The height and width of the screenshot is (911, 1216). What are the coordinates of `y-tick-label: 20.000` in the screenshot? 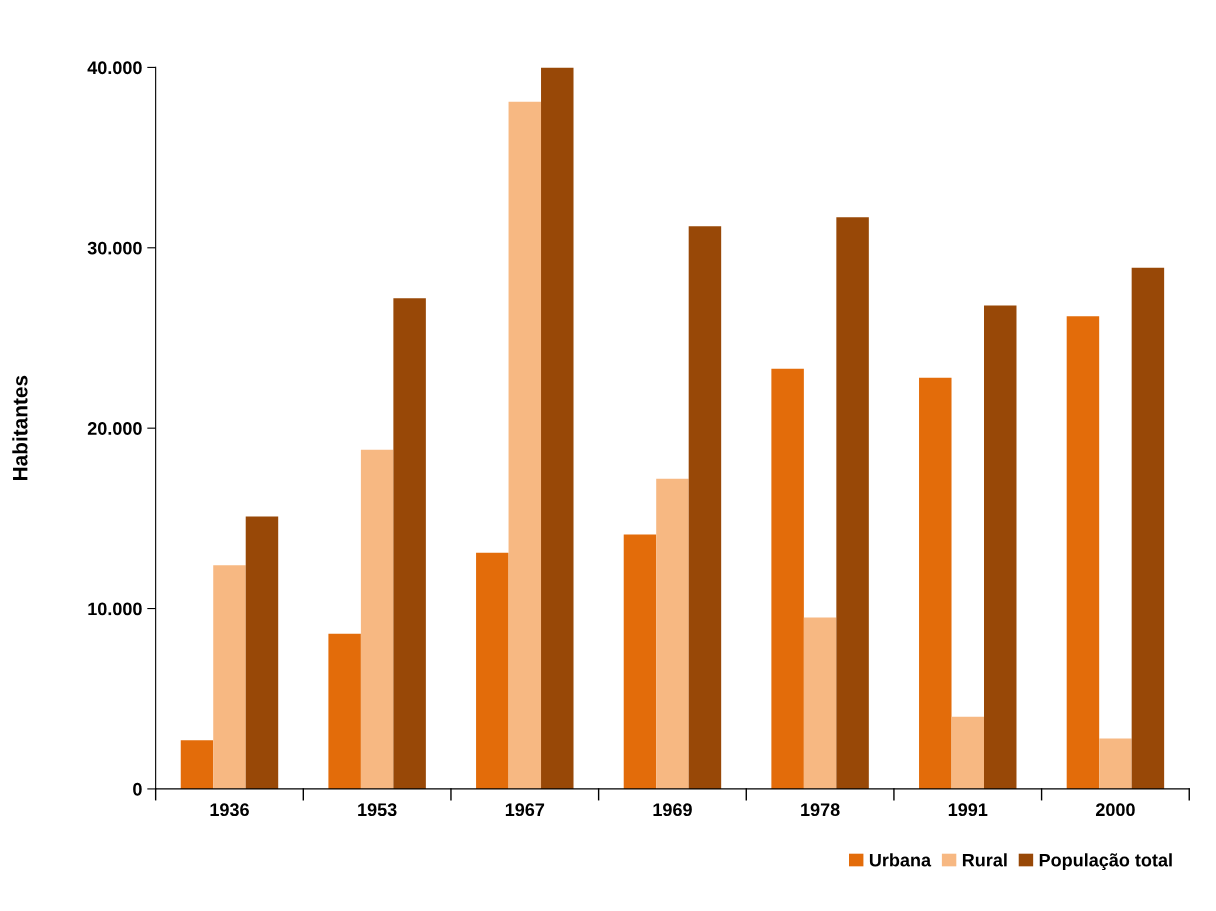 It's located at (114, 428).